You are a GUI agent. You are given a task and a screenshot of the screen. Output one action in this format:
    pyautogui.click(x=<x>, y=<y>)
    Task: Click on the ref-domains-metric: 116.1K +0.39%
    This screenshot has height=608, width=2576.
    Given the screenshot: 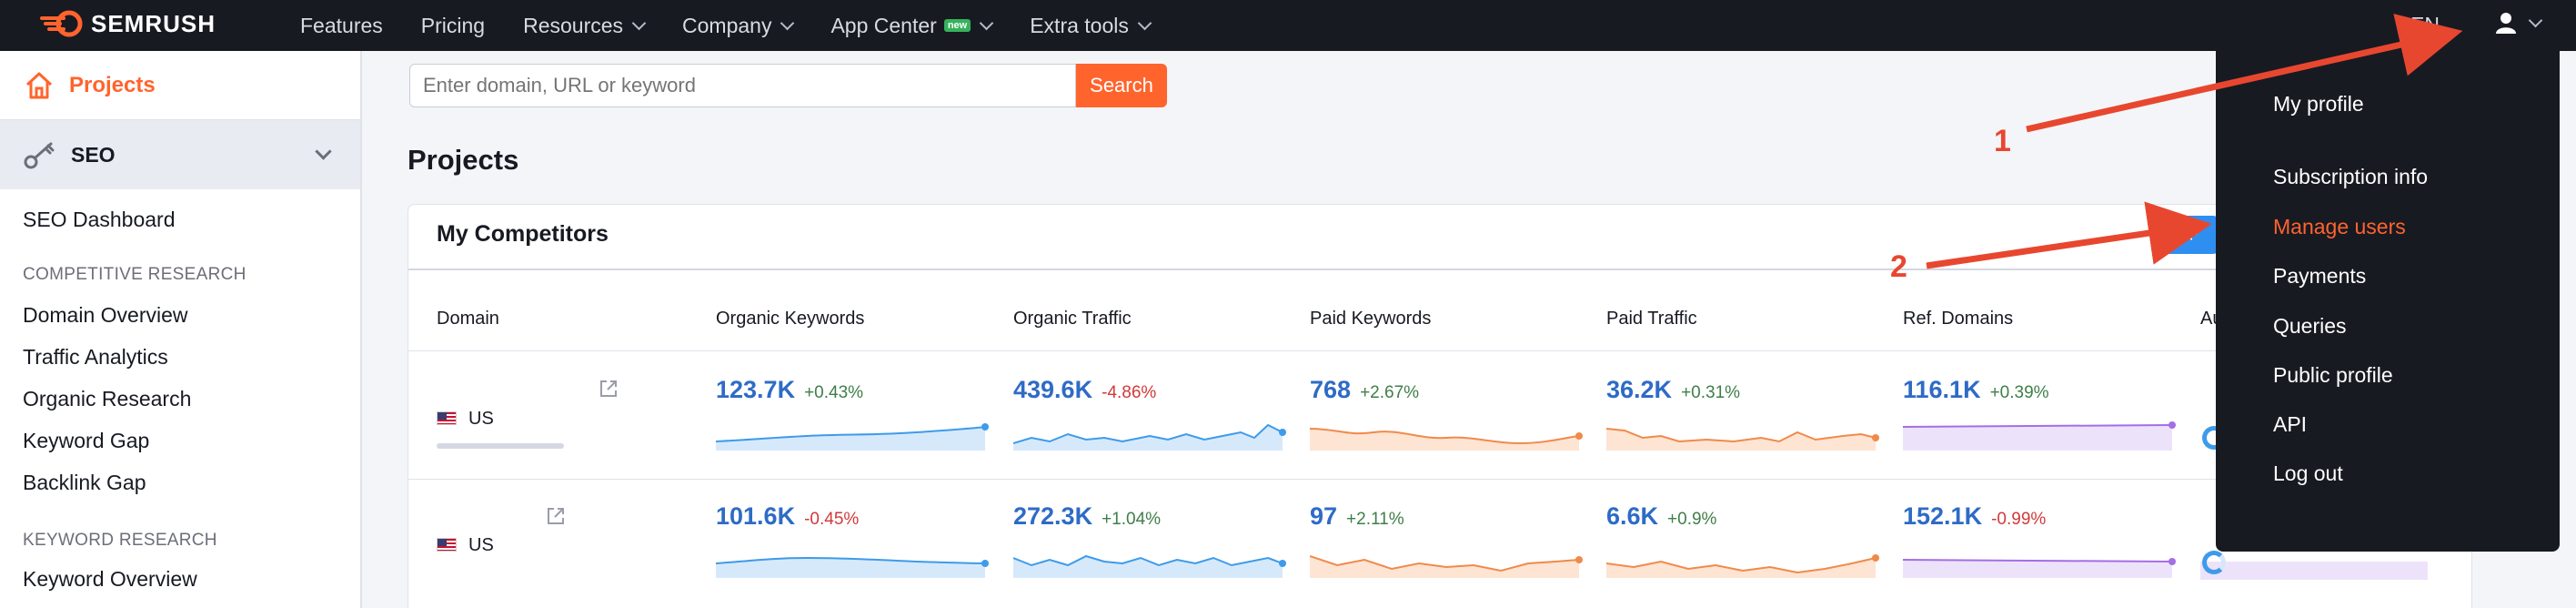 What is the action you would take?
    pyautogui.click(x=1976, y=390)
    